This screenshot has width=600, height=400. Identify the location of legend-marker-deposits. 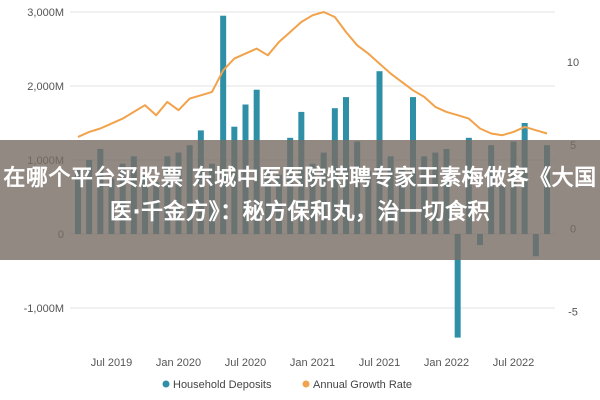
(166, 384).